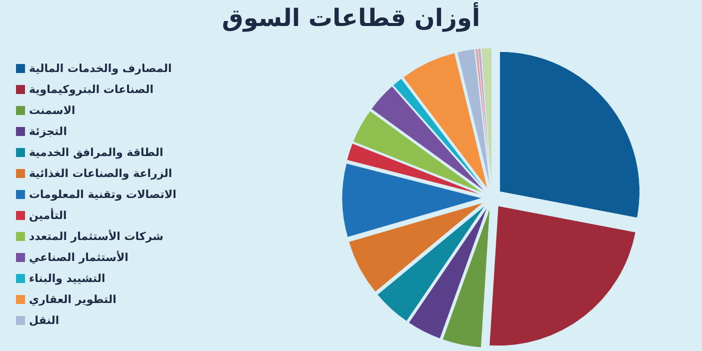 The width and height of the screenshot is (702, 351). What do you see at coordinates (96, 236) in the screenshot?
I see `legend-label: شركات الأستثمار المتعدد` at bounding box center [96, 236].